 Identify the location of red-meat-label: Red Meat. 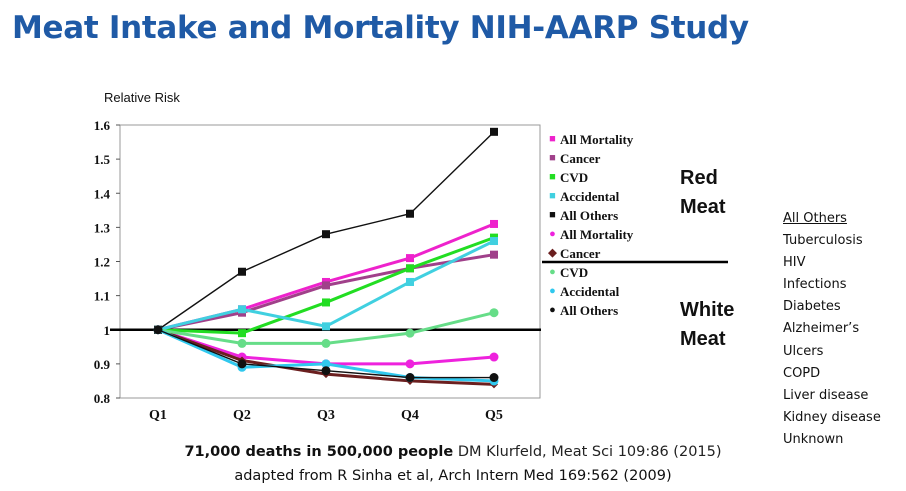
(703, 193).